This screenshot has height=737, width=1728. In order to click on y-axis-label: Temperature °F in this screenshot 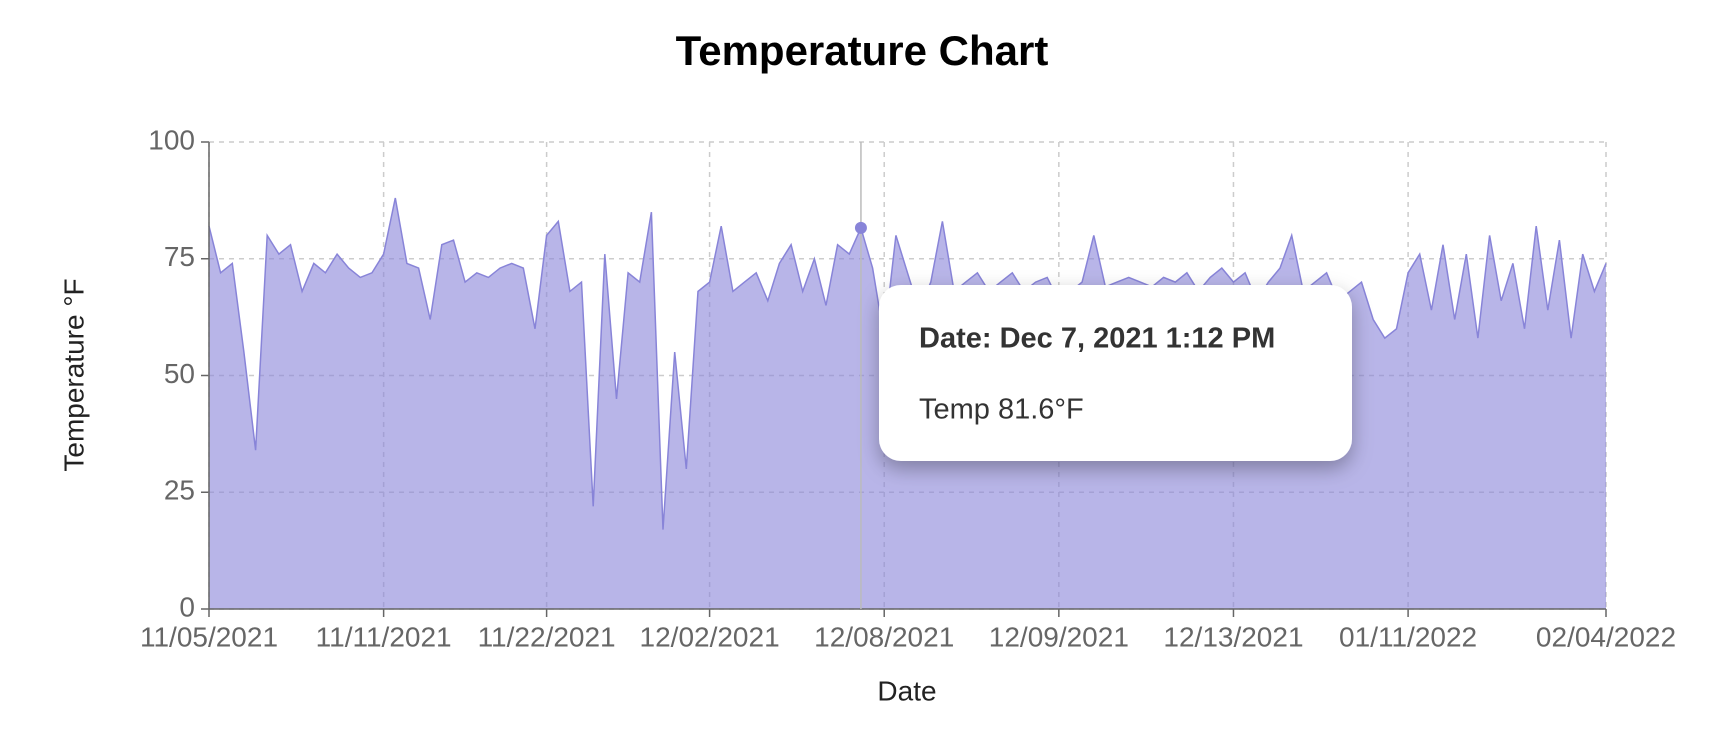, I will do `click(73, 374)`.